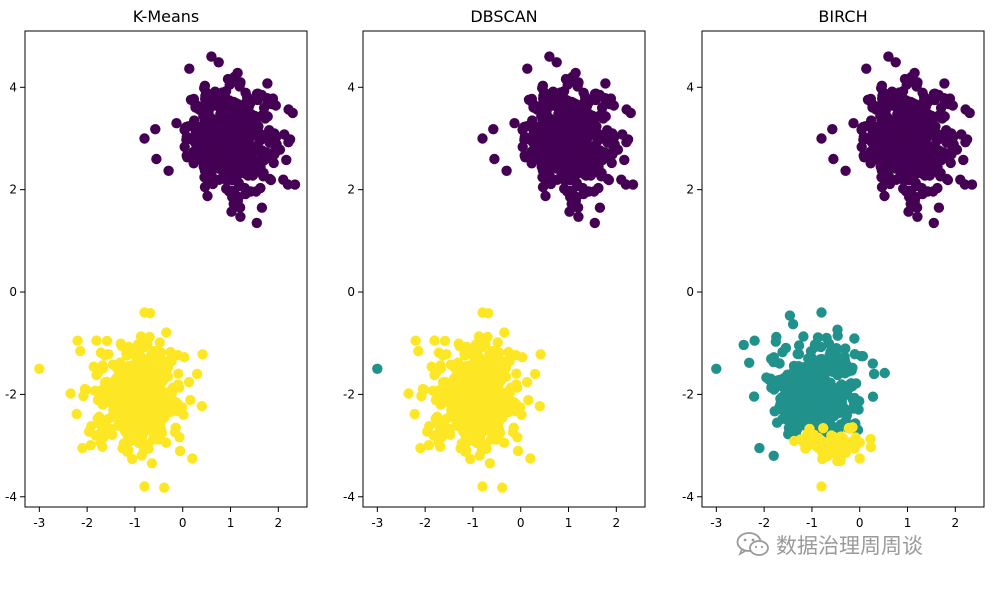 Image resolution: width=1004 pixels, height=590 pixels. Describe the element at coordinates (956, 523) in the screenshot. I see `x-tick-label: 2` at that location.